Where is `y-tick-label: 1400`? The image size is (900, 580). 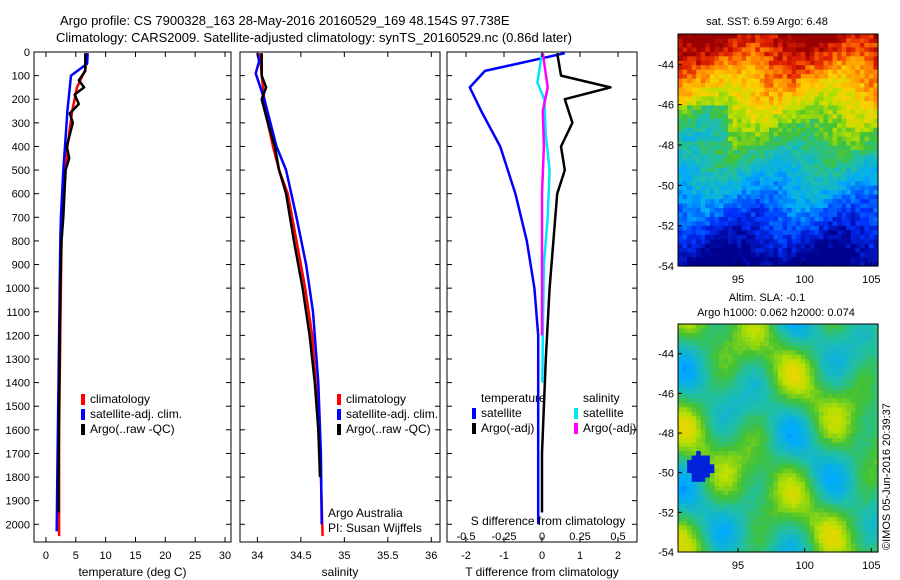 y-tick-label: 1400 is located at coordinates (18, 384).